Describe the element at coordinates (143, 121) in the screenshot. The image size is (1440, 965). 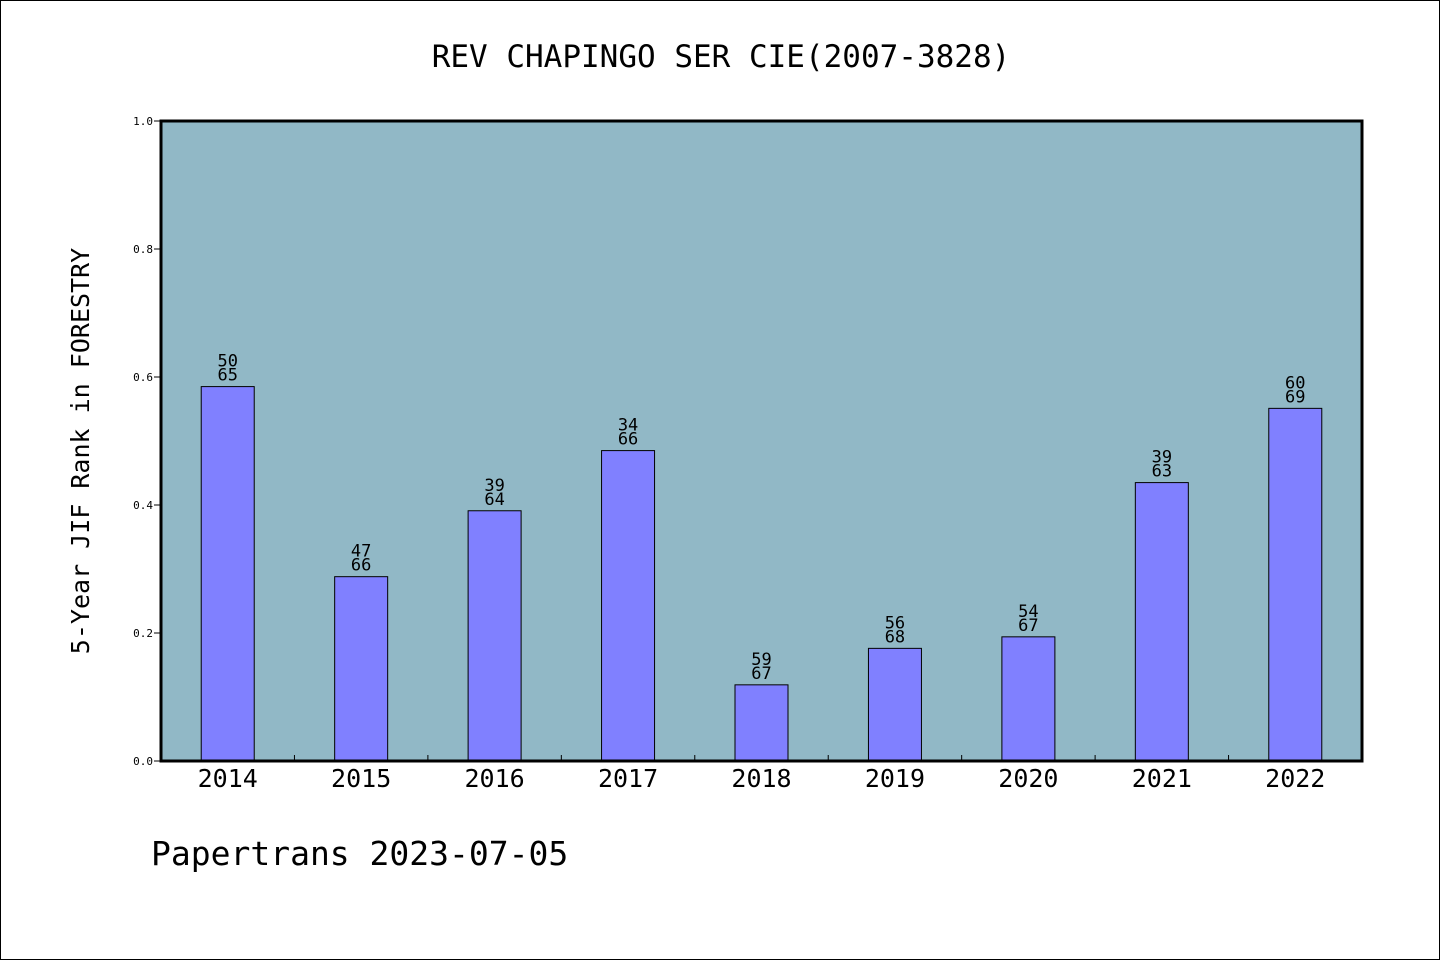
I see `y-tick-label: 1.0` at that location.